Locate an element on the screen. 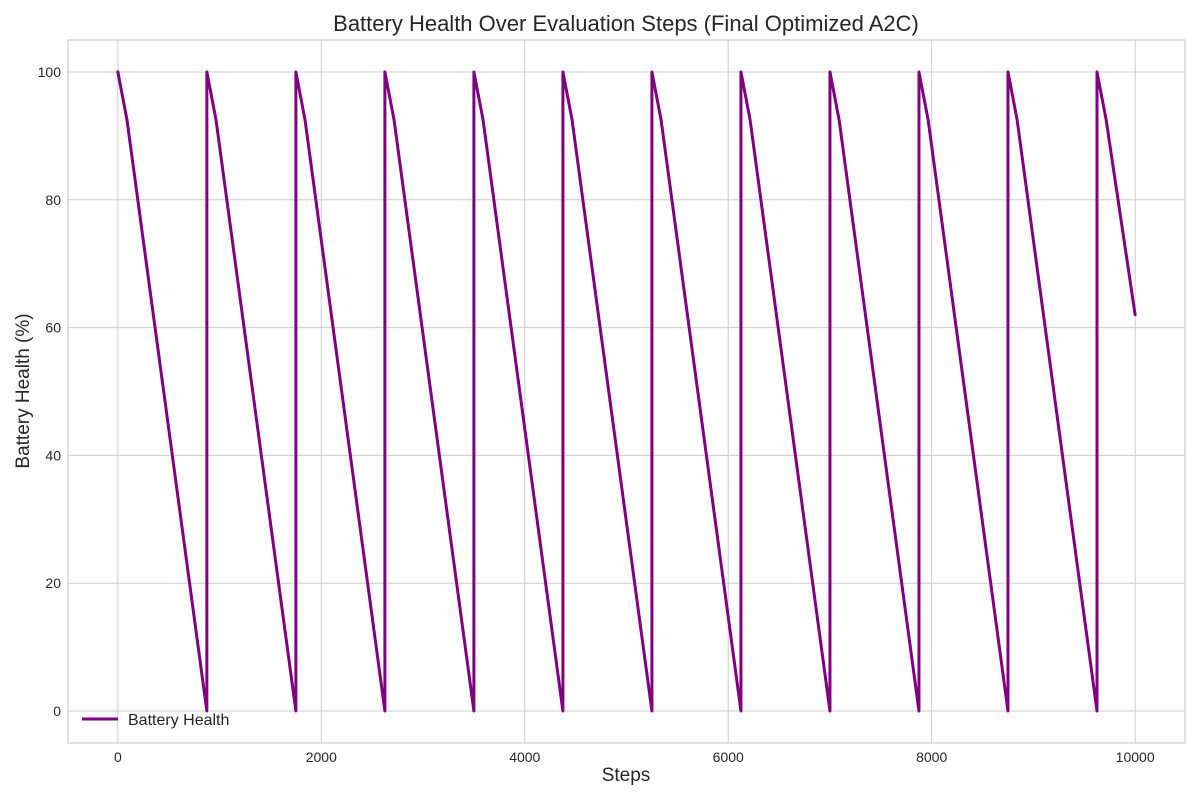 This screenshot has width=1200, height=805. legend: Battery Health is located at coordinates (155, 720).